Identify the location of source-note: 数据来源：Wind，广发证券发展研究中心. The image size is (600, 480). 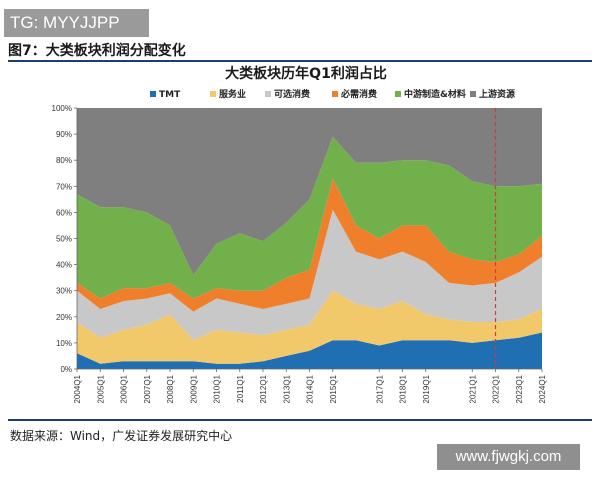
(121, 436).